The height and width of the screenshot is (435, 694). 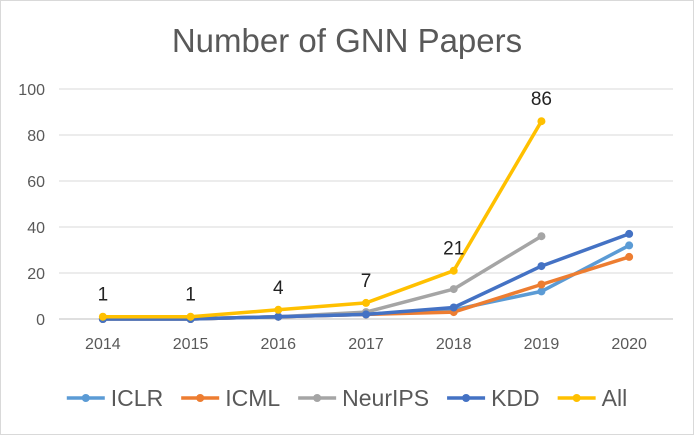 What do you see at coordinates (103, 344) in the screenshot?
I see `x-tick-label: 2014` at bounding box center [103, 344].